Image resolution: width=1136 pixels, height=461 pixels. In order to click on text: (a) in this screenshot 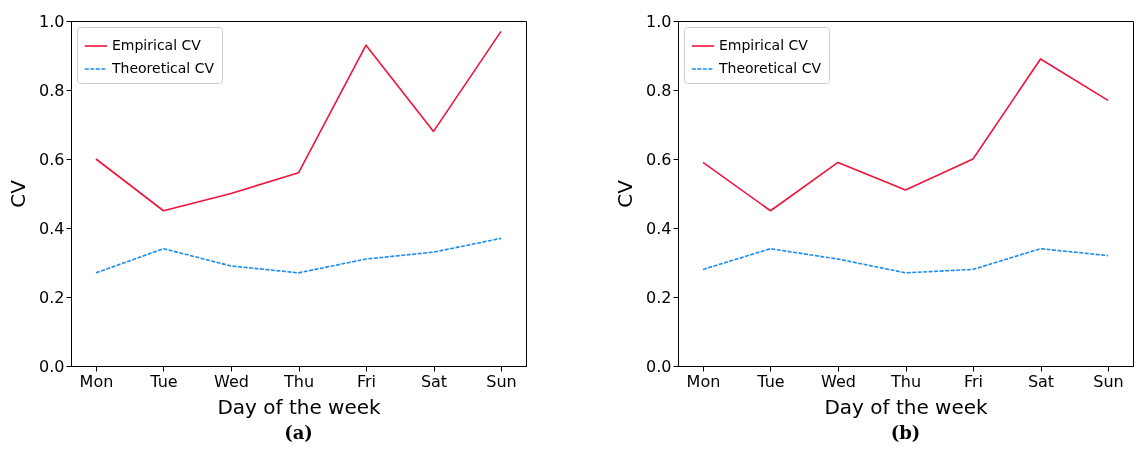, I will do `click(298, 432)`.